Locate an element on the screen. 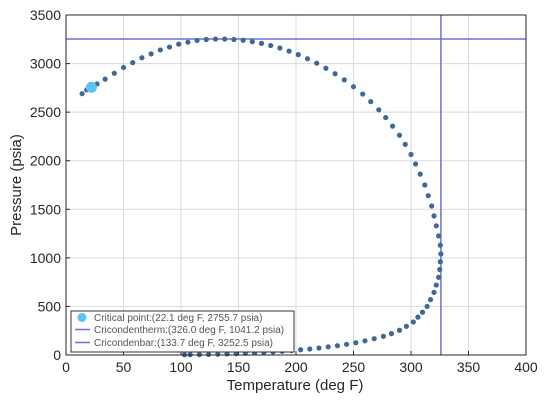 The image size is (550, 403). y-tick-label: 1000 is located at coordinates (45, 258).